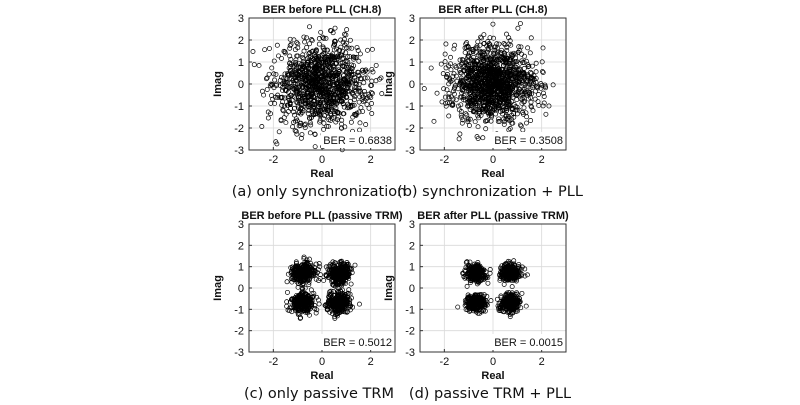  Describe the element at coordinates (493, 216) in the screenshot. I see `chart-title: BER after PLL (passive TRM)` at that location.